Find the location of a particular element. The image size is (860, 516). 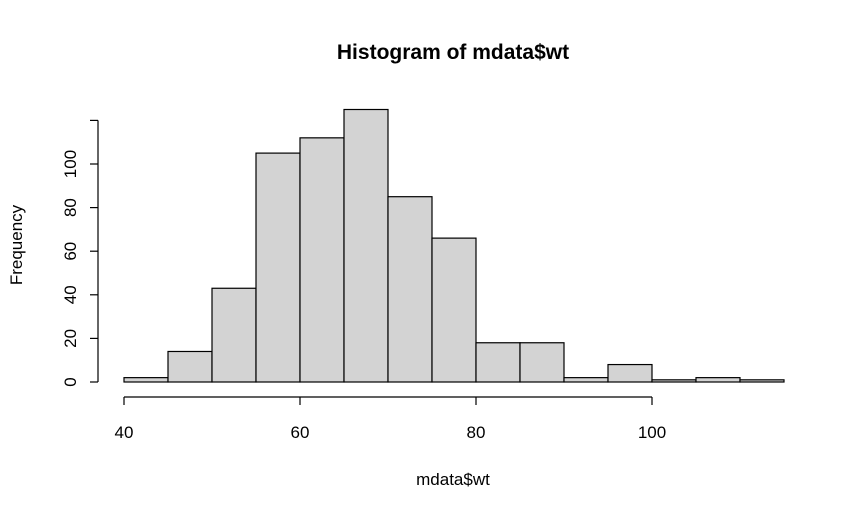

x-tick-label-40: 40 is located at coordinates (124, 432).